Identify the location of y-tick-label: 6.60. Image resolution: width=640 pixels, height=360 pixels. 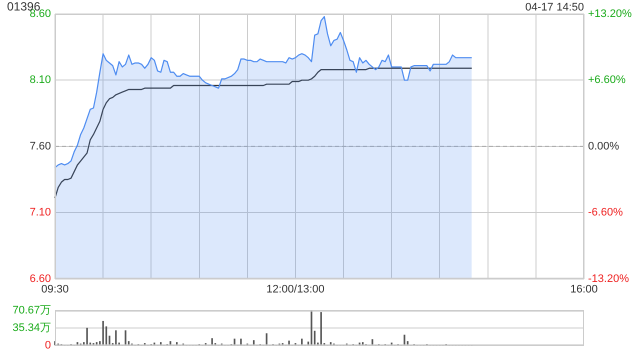
(40, 278).